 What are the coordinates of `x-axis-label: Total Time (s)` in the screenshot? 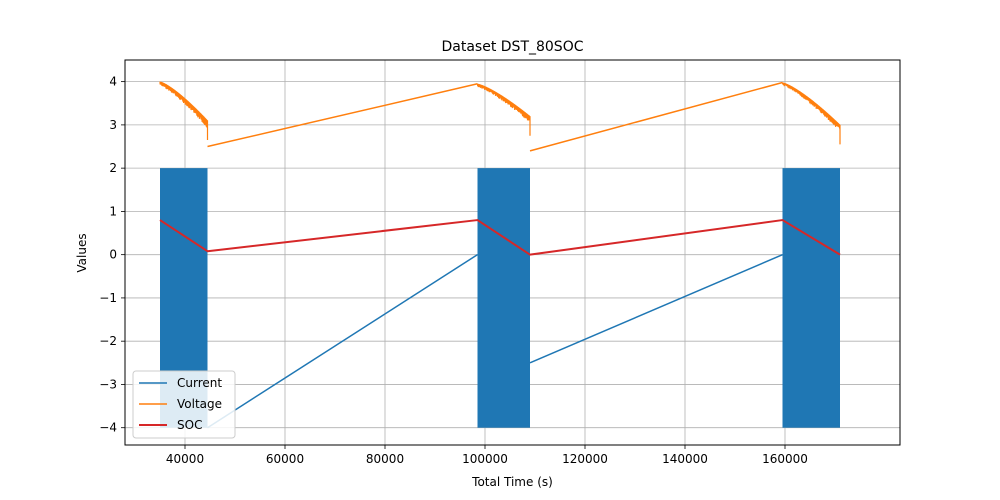 It's located at (512, 482).